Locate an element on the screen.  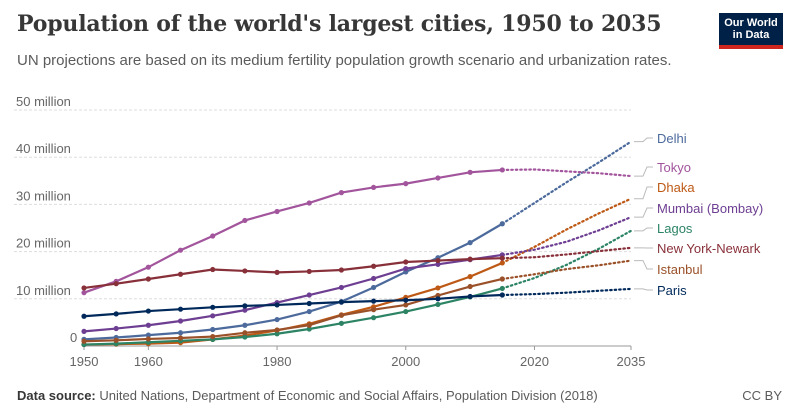
series-label: Paris is located at coordinates (672, 290).